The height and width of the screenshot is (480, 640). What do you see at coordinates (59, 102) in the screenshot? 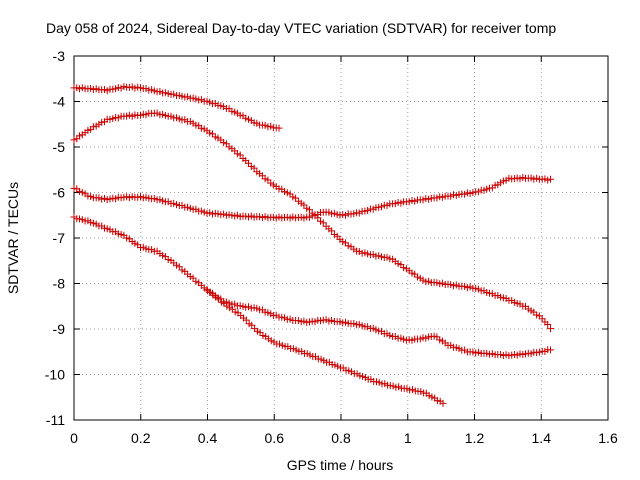
I see `y-tick-label: -4` at bounding box center [59, 102].